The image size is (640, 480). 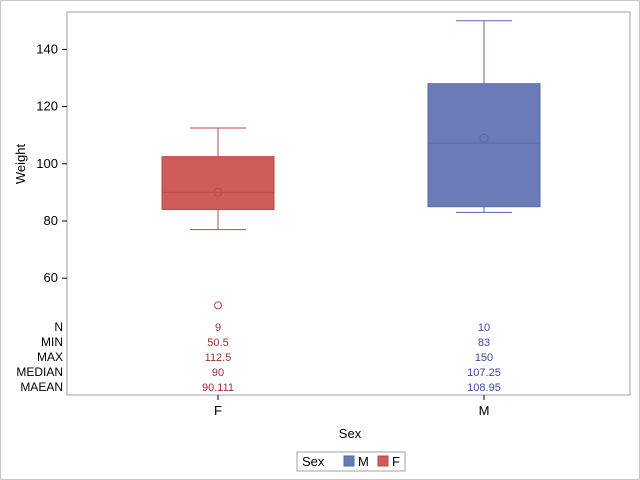 I want to click on outlier-point, so click(x=218, y=305).